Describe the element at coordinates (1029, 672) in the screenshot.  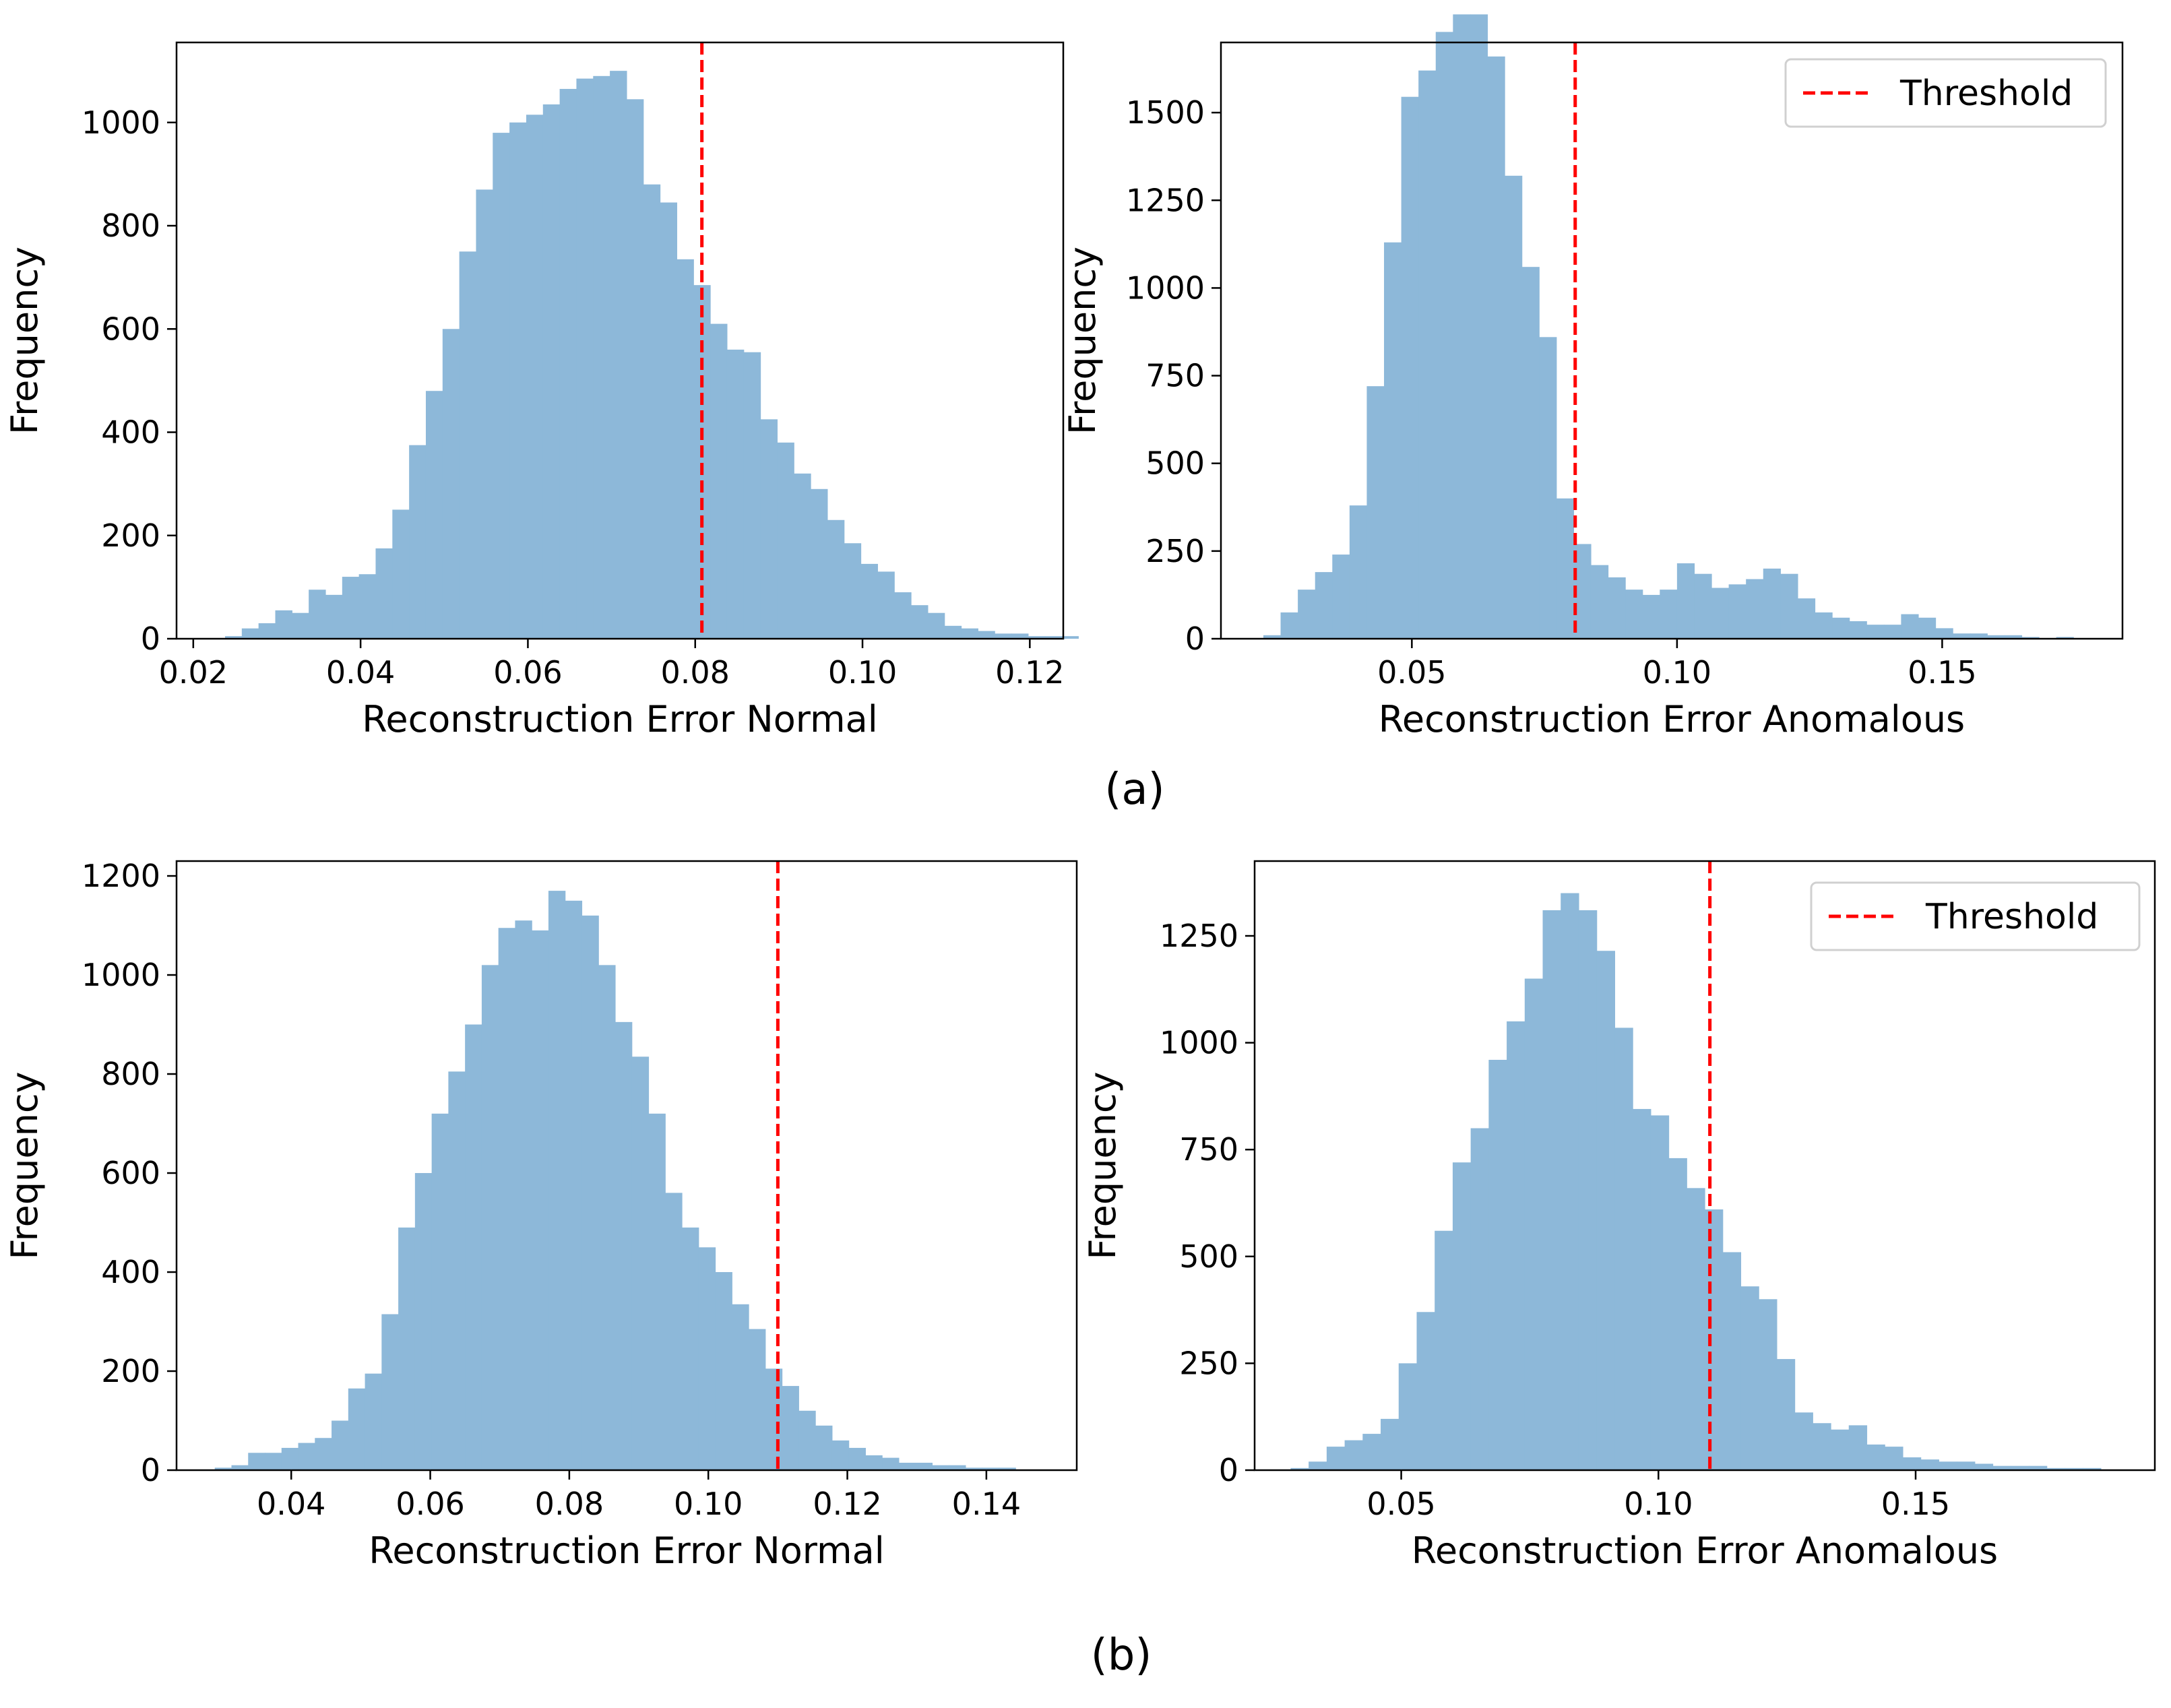
I see `x-tick-label: 0.12` at that location.